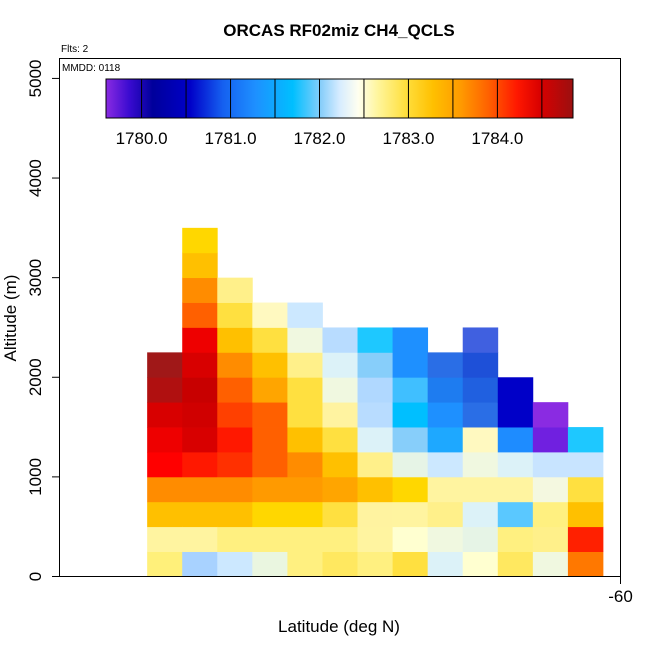  What do you see at coordinates (497, 138) in the screenshot?
I see `colorbar-tick-label: 1784.0` at bounding box center [497, 138].